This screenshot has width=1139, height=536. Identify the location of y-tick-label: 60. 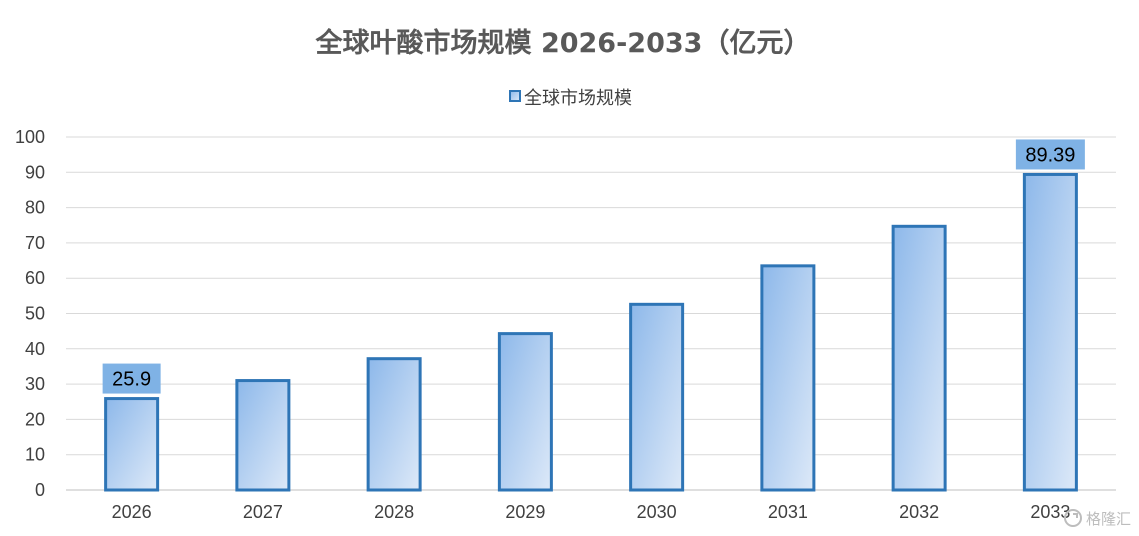
(35, 278).